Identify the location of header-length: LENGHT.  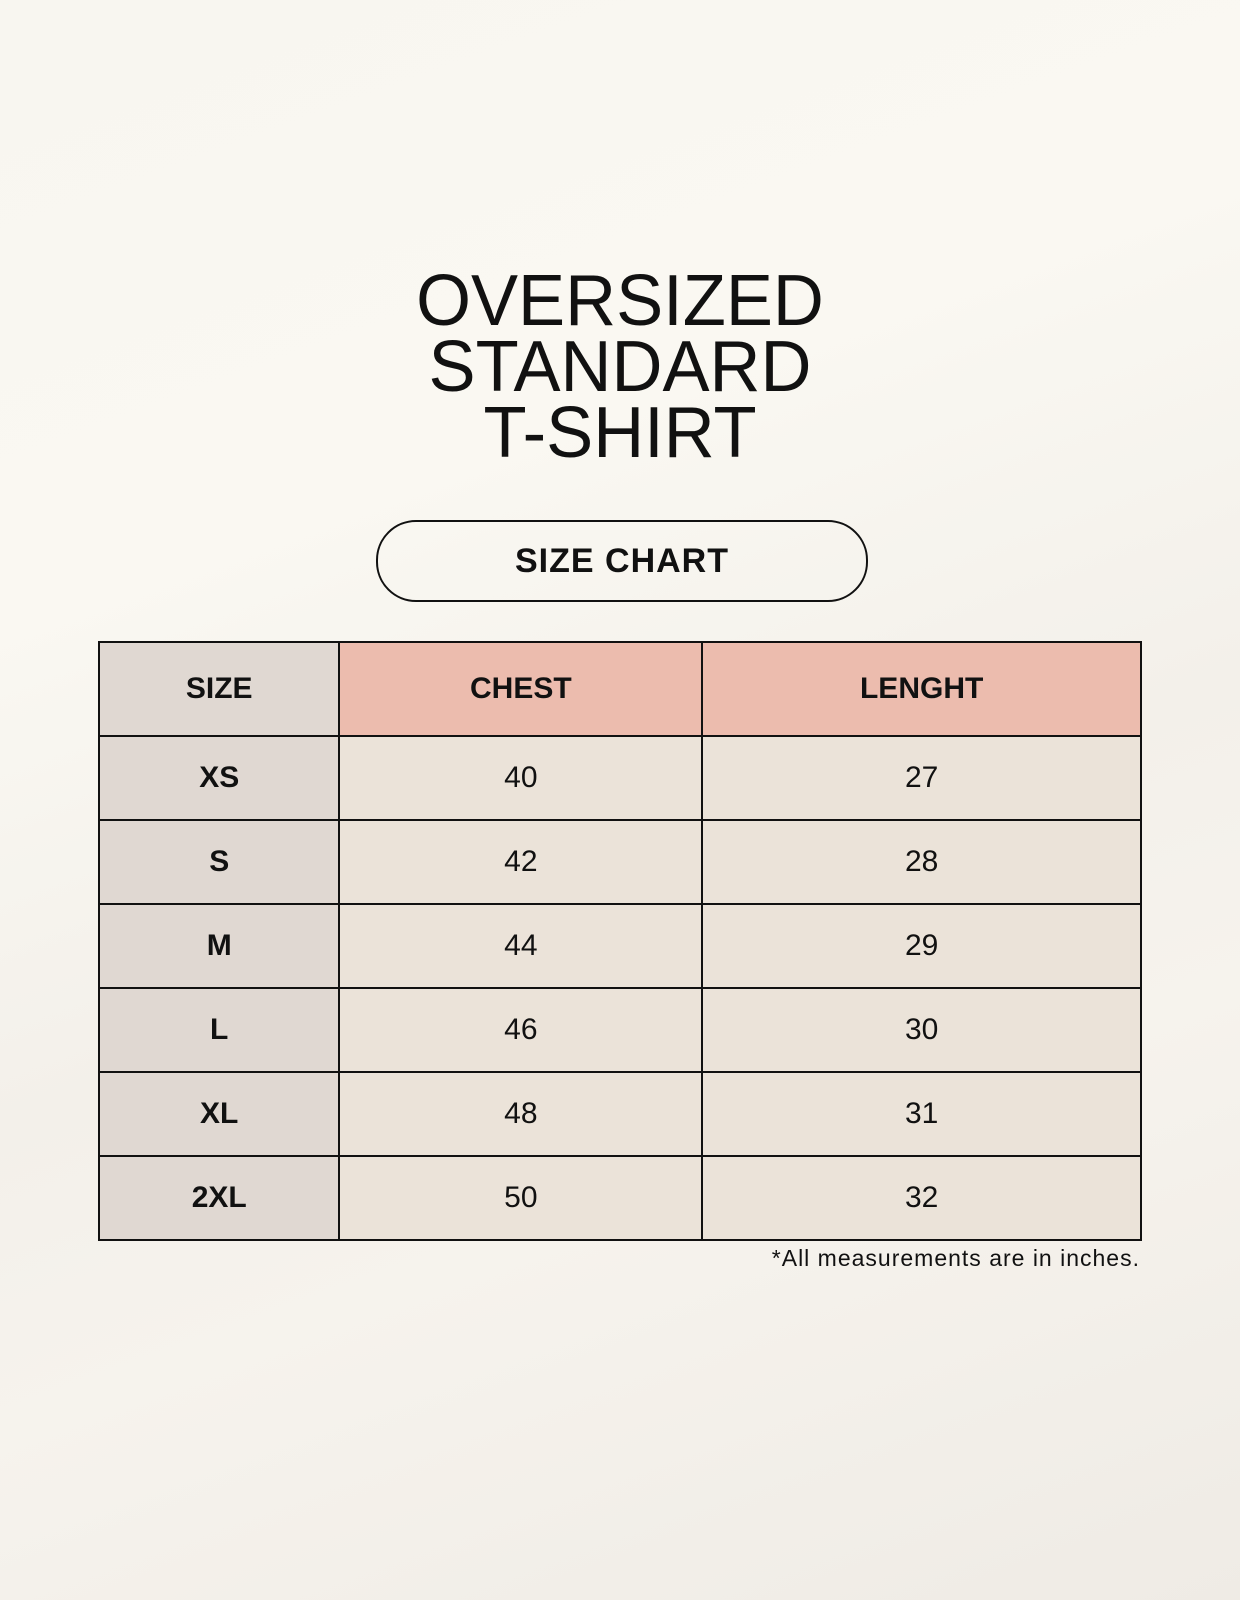
(921, 689).